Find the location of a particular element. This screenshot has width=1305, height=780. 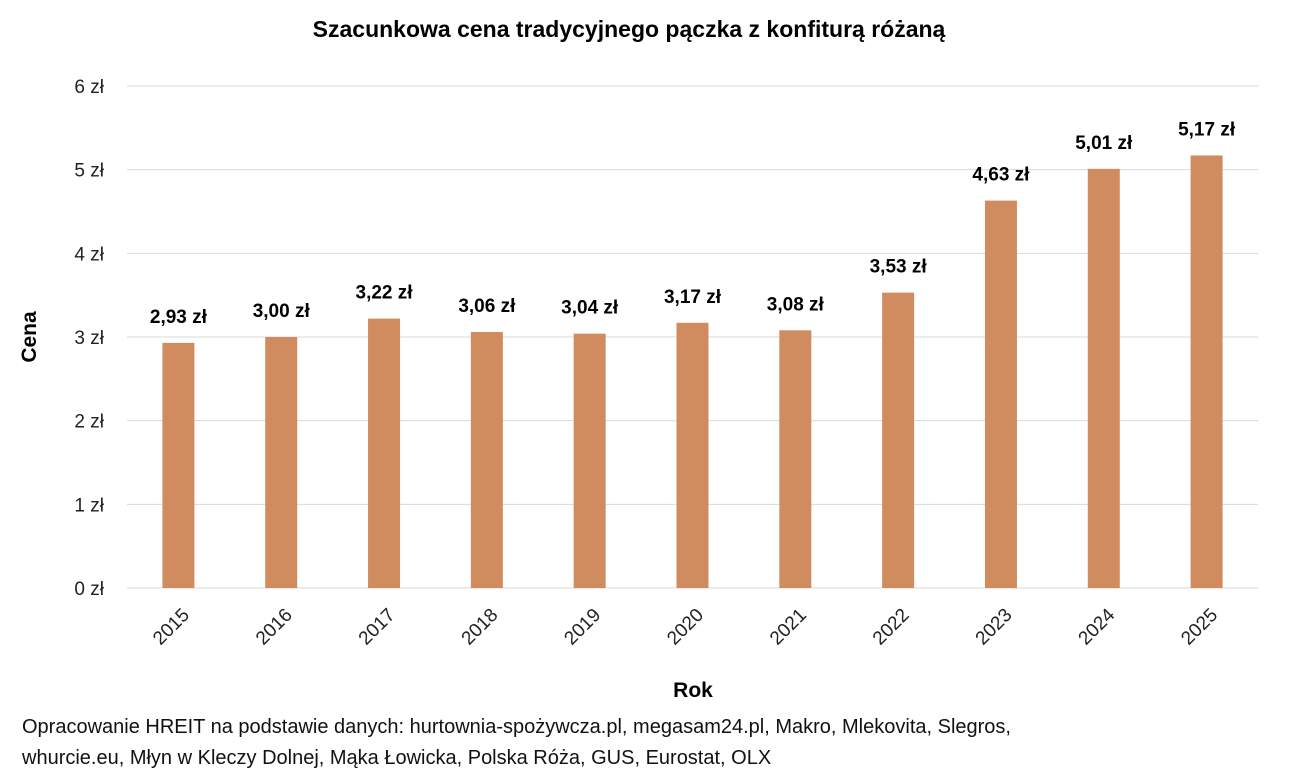

bar-2015 is located at coordinates (178, 465).